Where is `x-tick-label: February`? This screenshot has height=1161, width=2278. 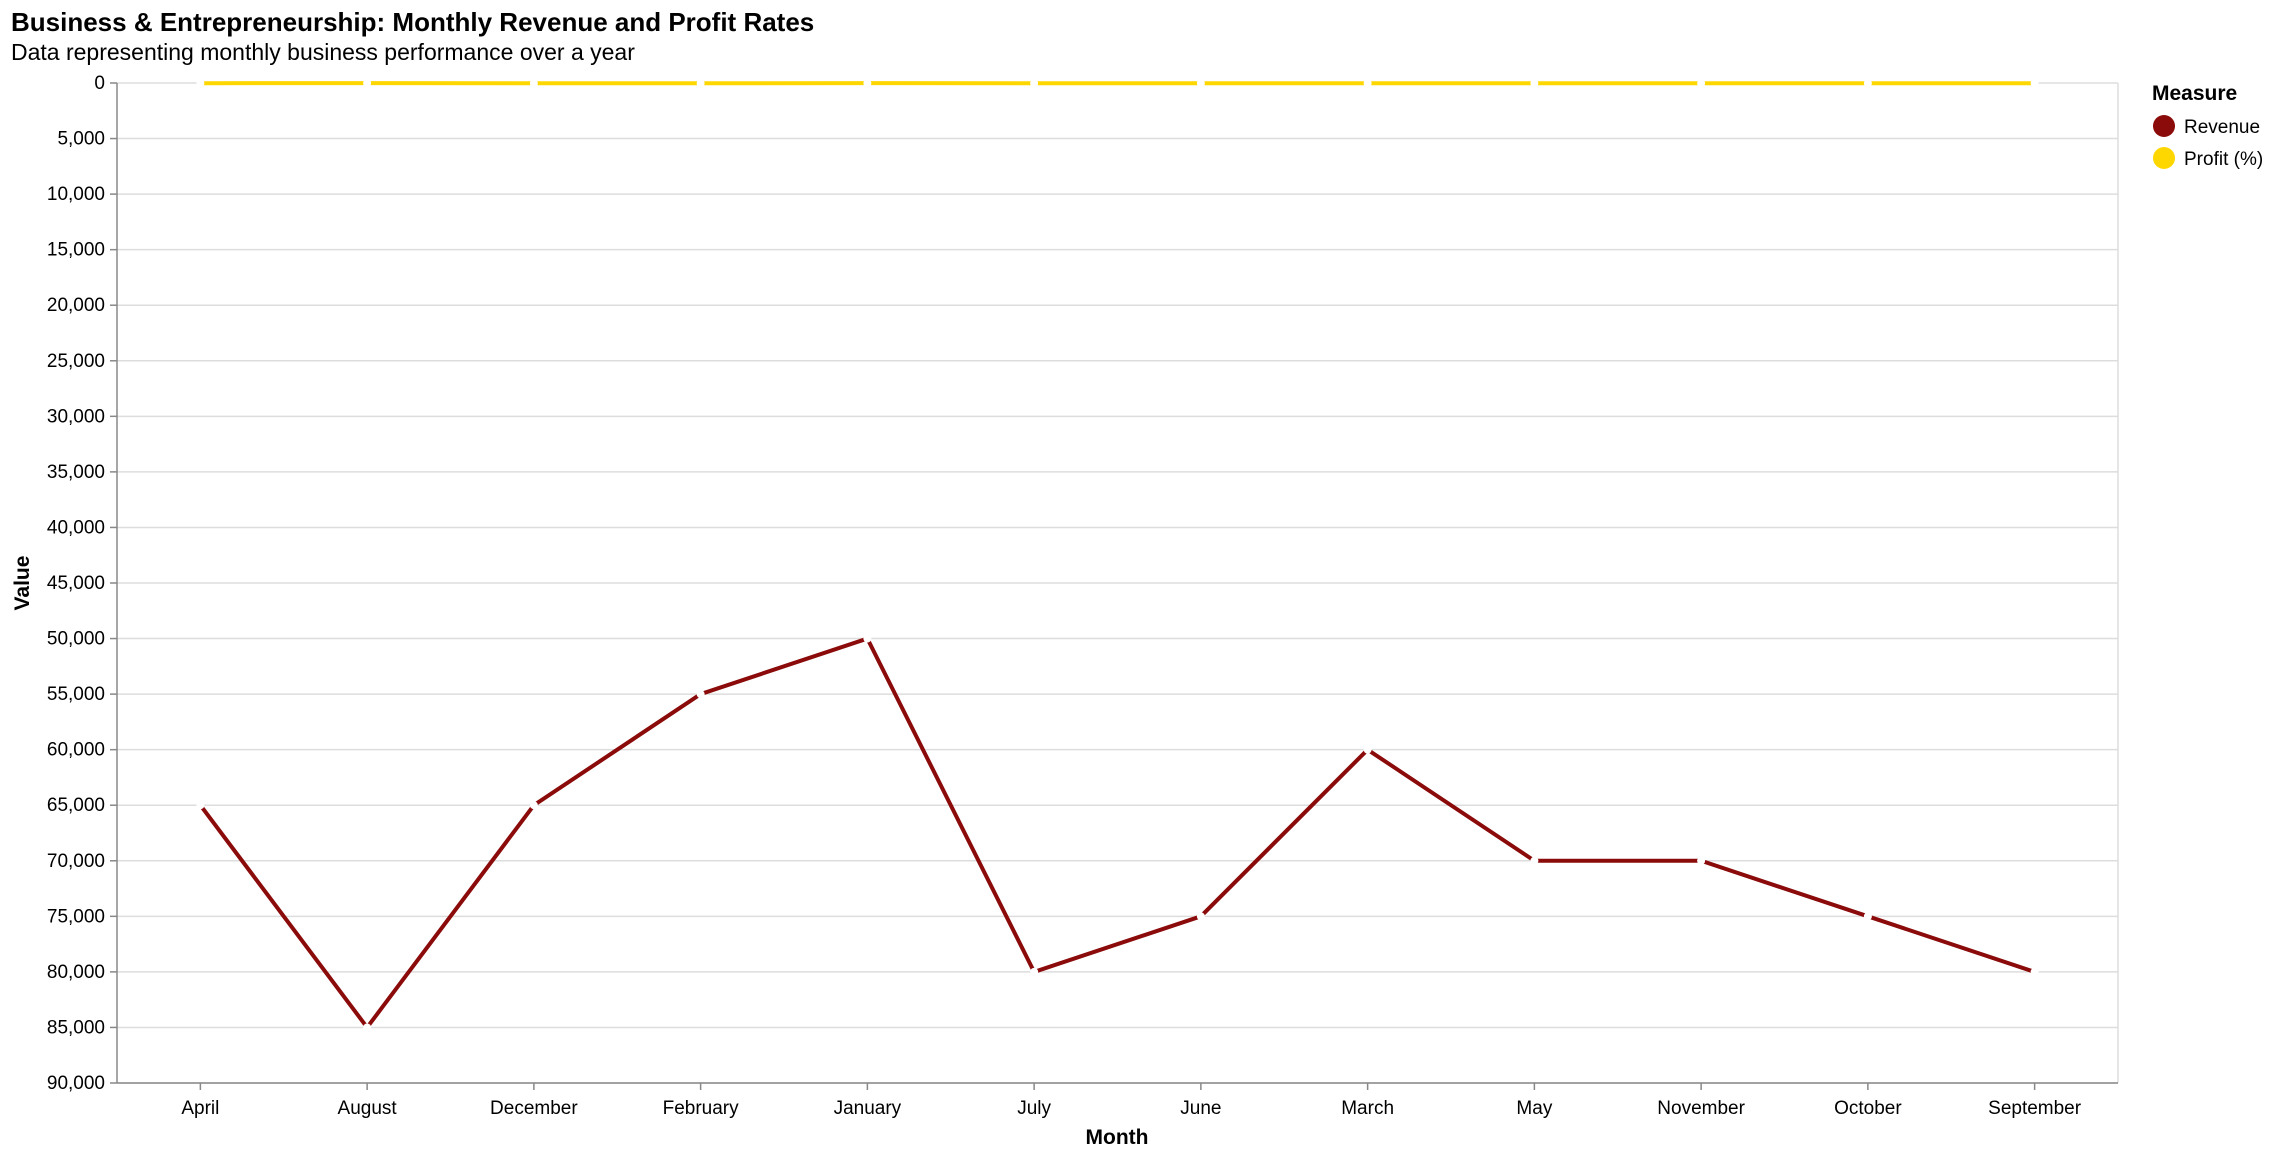
x-tick-label: February is located at coordinates (701, 1108).